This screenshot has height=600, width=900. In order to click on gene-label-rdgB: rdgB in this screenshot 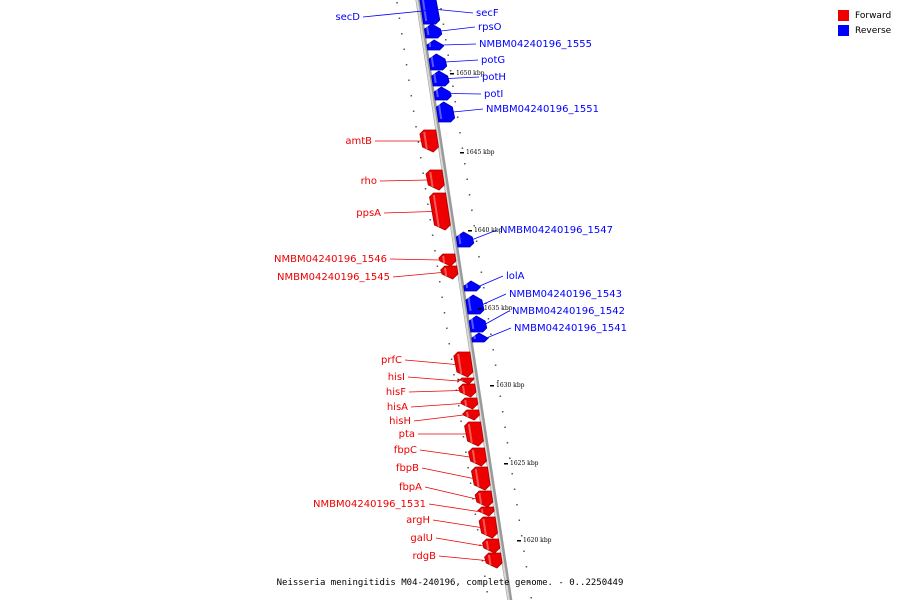, I will do `click(425, 556)`.